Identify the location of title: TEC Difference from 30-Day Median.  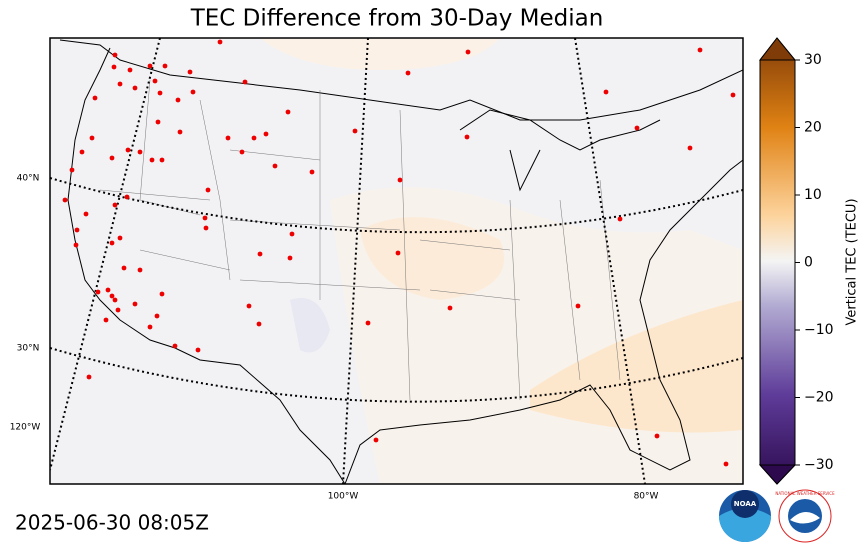
(397, 19).